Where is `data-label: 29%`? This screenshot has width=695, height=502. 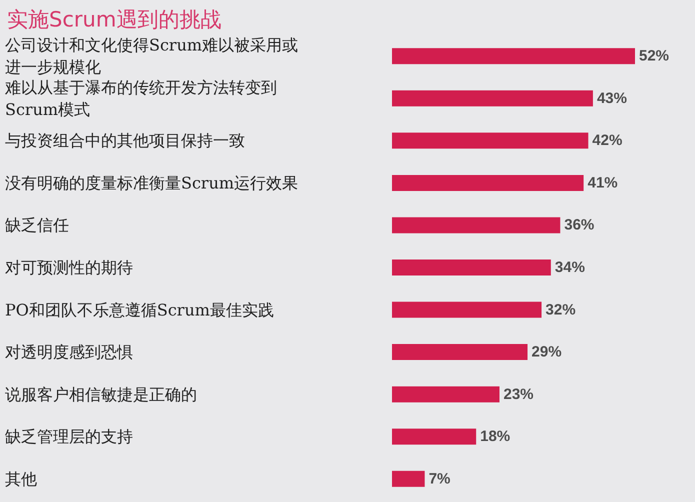
data-label: 29% is located at coordinates (547, 352).